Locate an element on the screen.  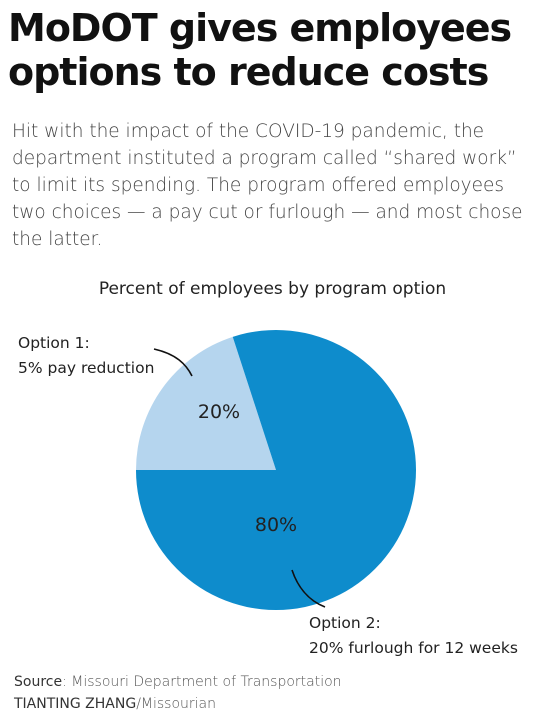
credit-line: TIANTING ZHANG/Missourian is located at coordinates (115, 704).